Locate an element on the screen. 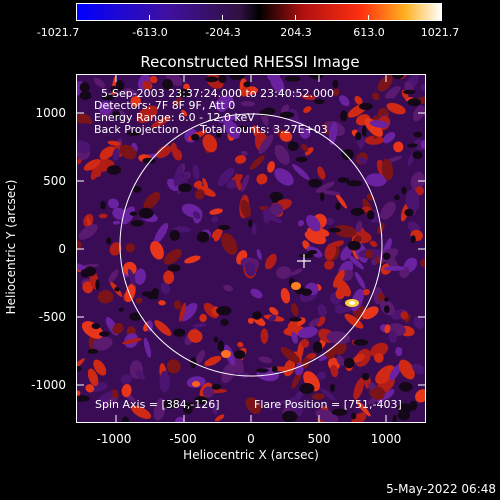 The image size is (500, 500). total-counts: Total counts: 3.27E+03 is located at coordinates (264, 129).